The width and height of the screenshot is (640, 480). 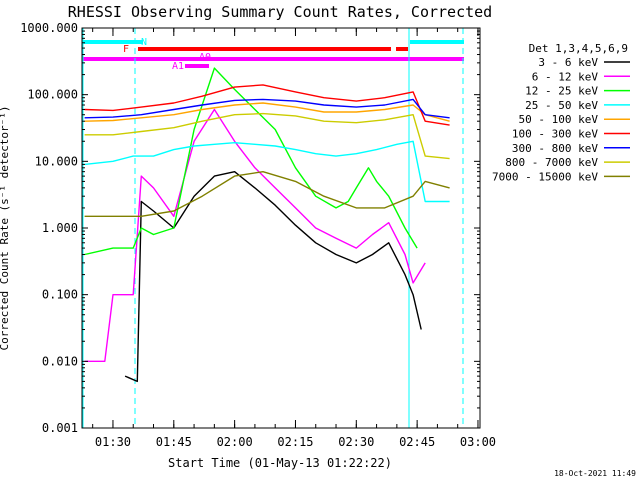 What do you see at coordinates (113, 42) in the screenshot?
I see `flag-bar-n-left` at bounding box center [113, 42].